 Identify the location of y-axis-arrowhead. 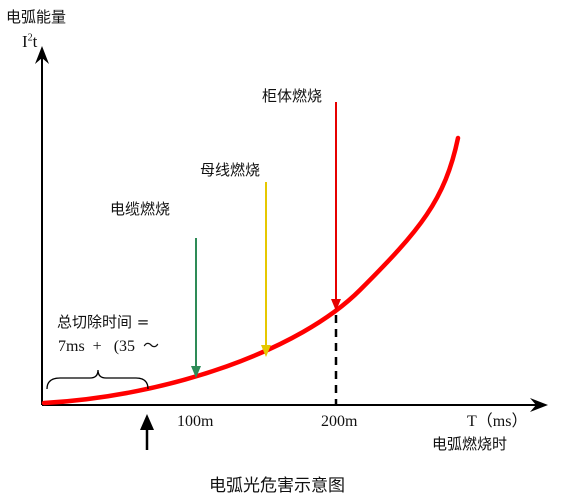
(42, 55).